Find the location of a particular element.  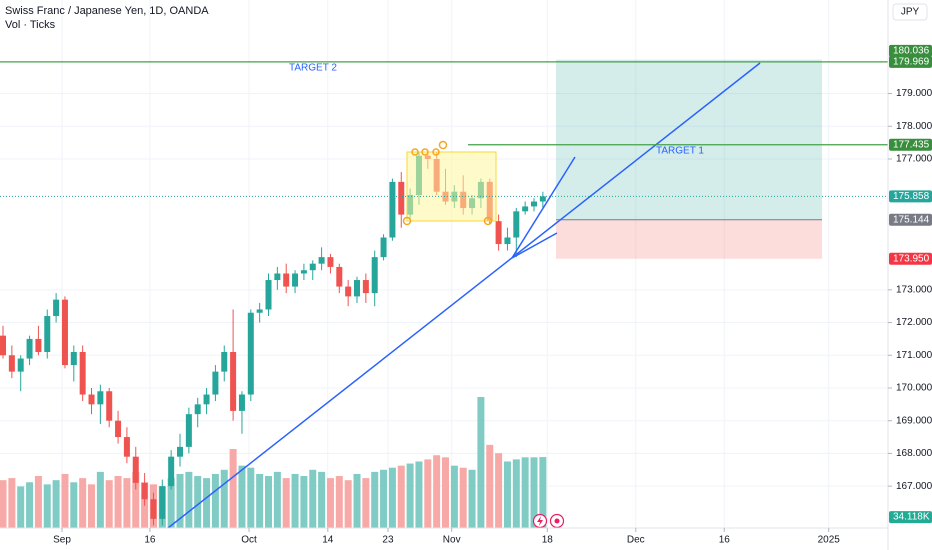

x-tick-label: 23 is located at coordinates (388, 540).